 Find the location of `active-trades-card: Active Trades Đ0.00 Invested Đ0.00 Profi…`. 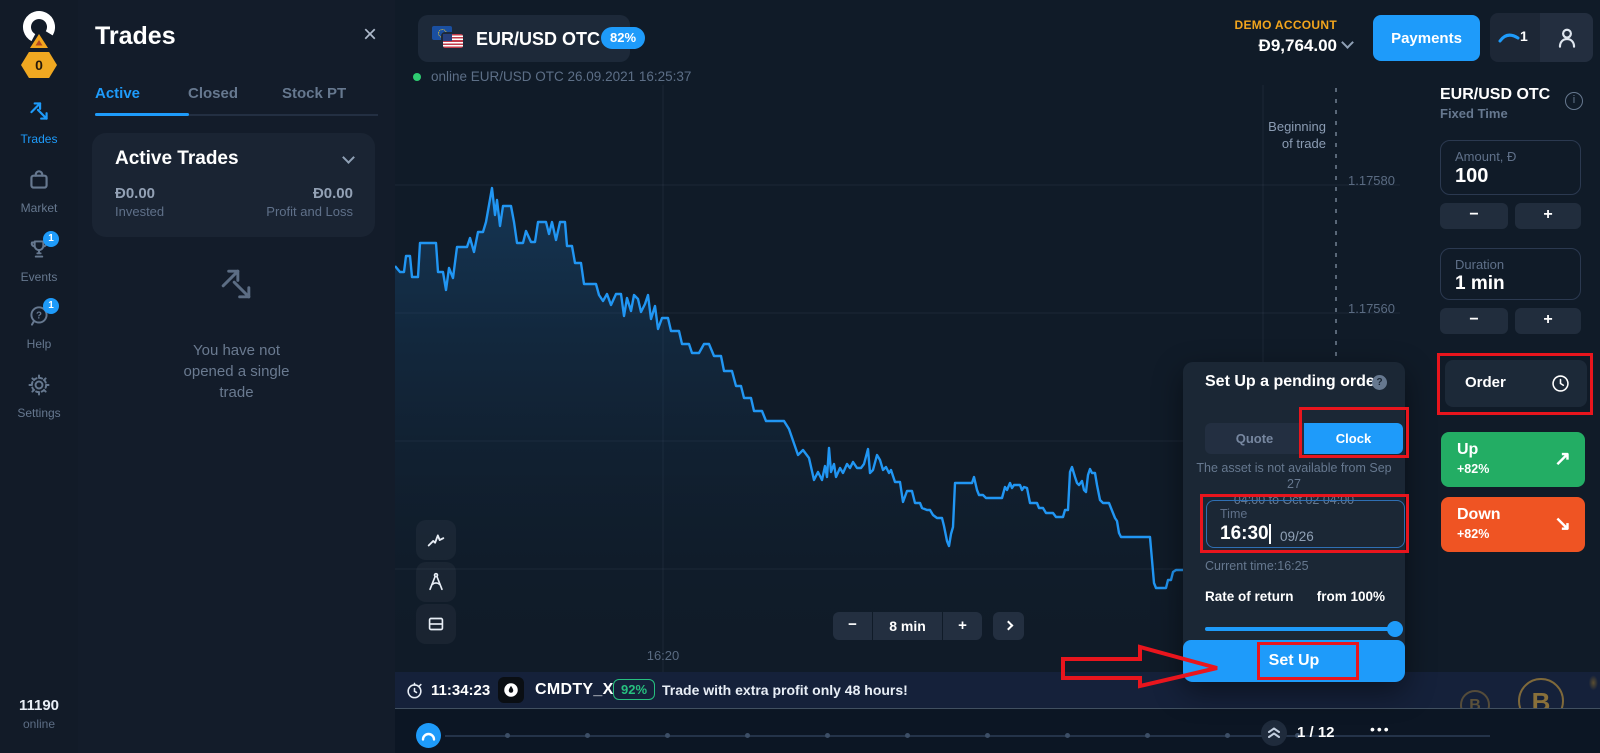

active-trades-card: Active Trades Đ0.00 Invested Đ0.00 Profi… is located at coordinates (233, 185).